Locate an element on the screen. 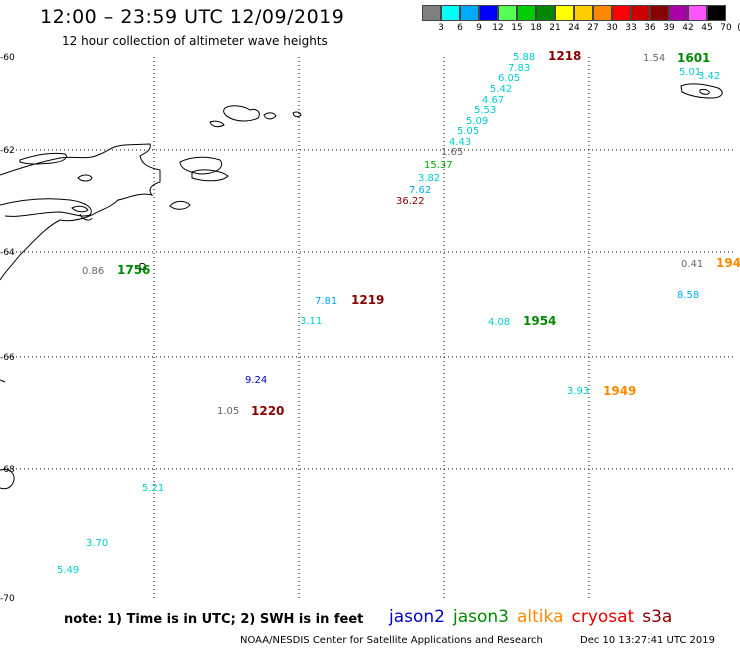 The height and width of the screenshot is (650, 740). wave-height-value: 36.22 is located at coordinates (410, 201).